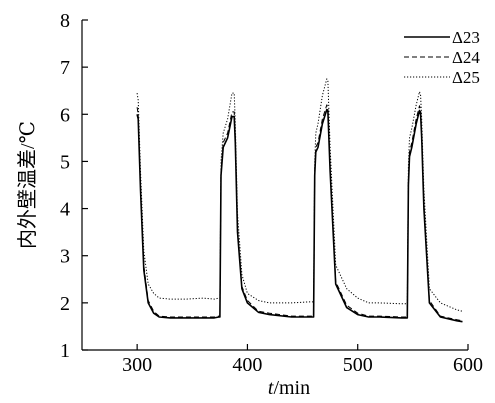 The height and width of the screenshot is (403, 495). What do you see at coordinates (65, 351) in the screenshot?
I see `y-tick-label: 1` at bounding box center [65, 351].